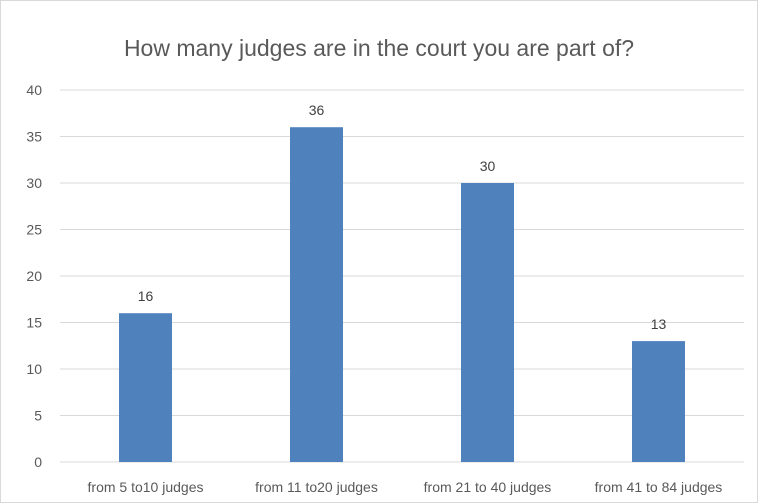 Image resolution: width=758 pixels, height=503 pixels. Describe the element at coordinates (146, 487) in the screenshot. I see `x-tick-label: from 5 to10 judges` at that location.